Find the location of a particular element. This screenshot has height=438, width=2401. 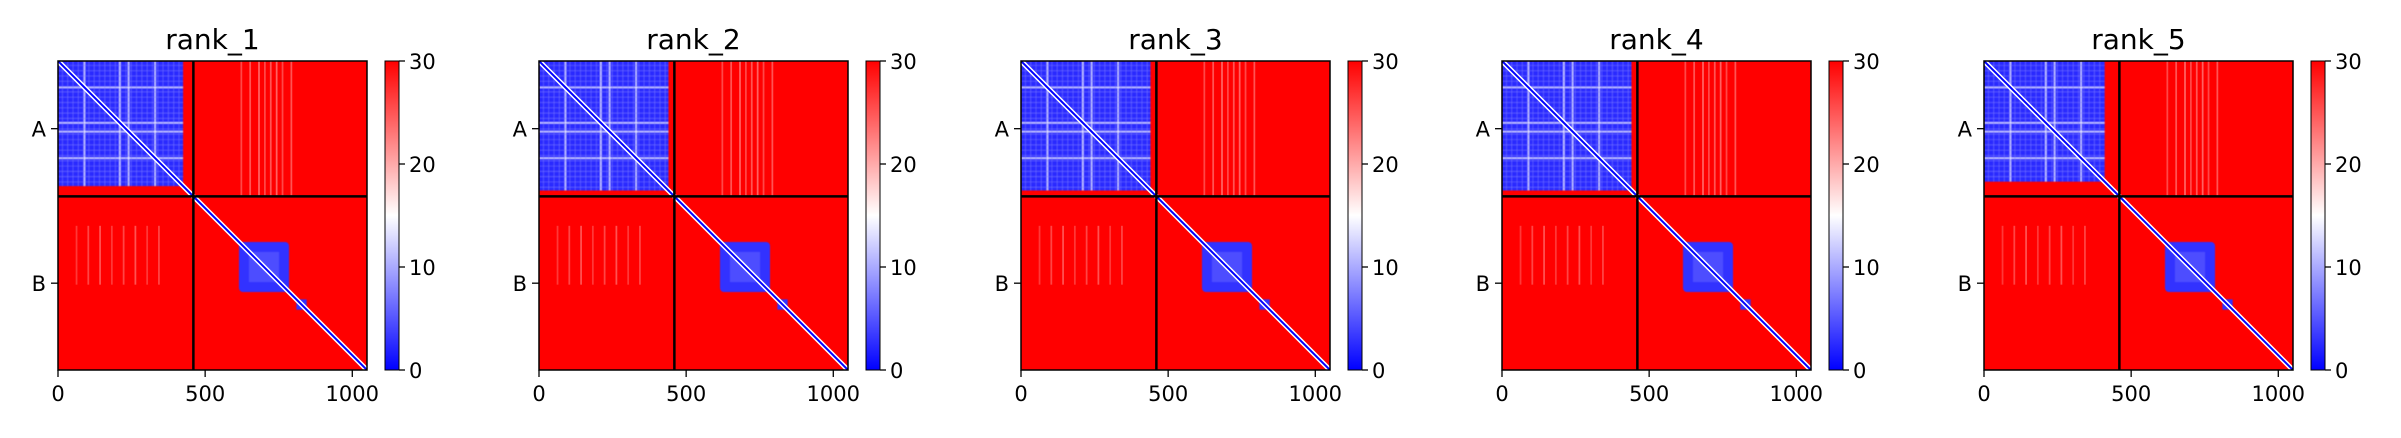

panel-1-y-tick-label-b: B is located at coordinates (39, 284).